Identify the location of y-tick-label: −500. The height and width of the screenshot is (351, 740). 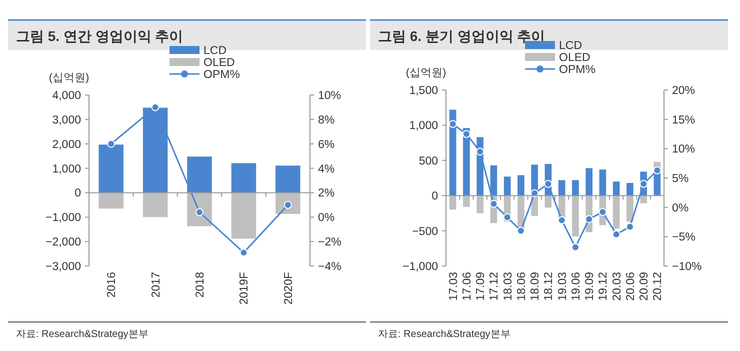
(425, 232).